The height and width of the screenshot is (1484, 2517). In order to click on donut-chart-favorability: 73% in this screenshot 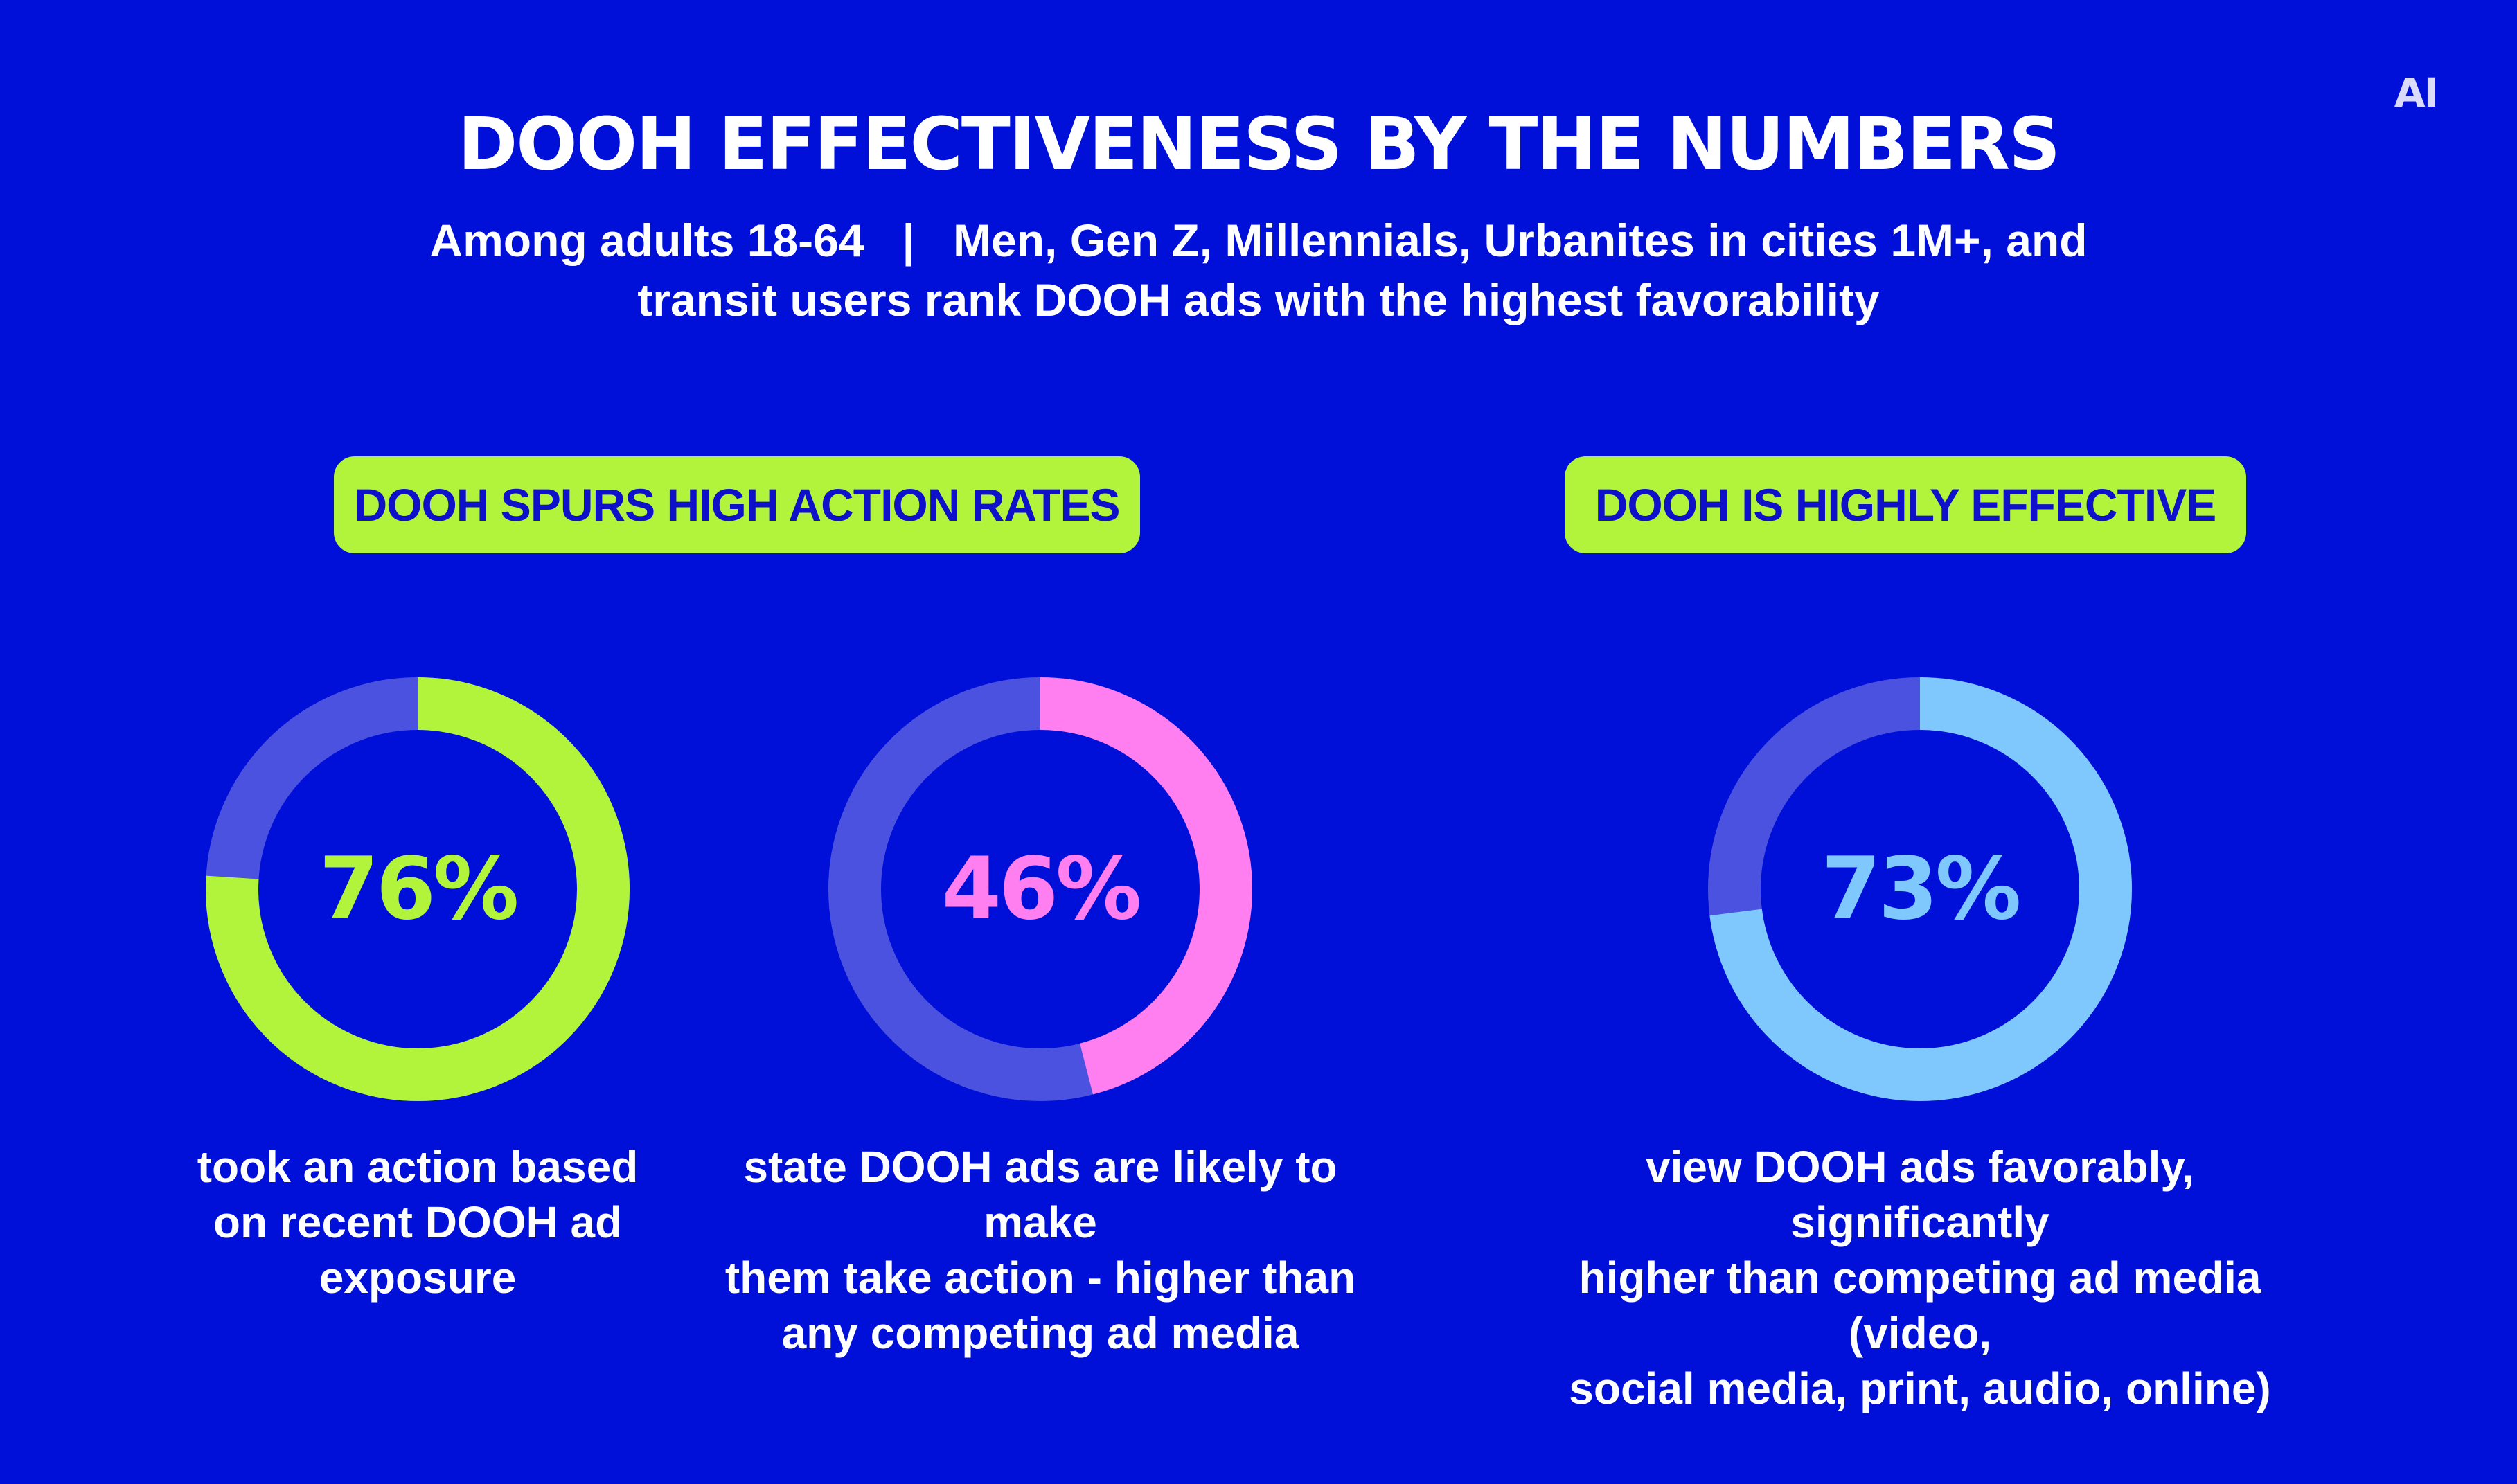, I will do `click(1920, 889)`.